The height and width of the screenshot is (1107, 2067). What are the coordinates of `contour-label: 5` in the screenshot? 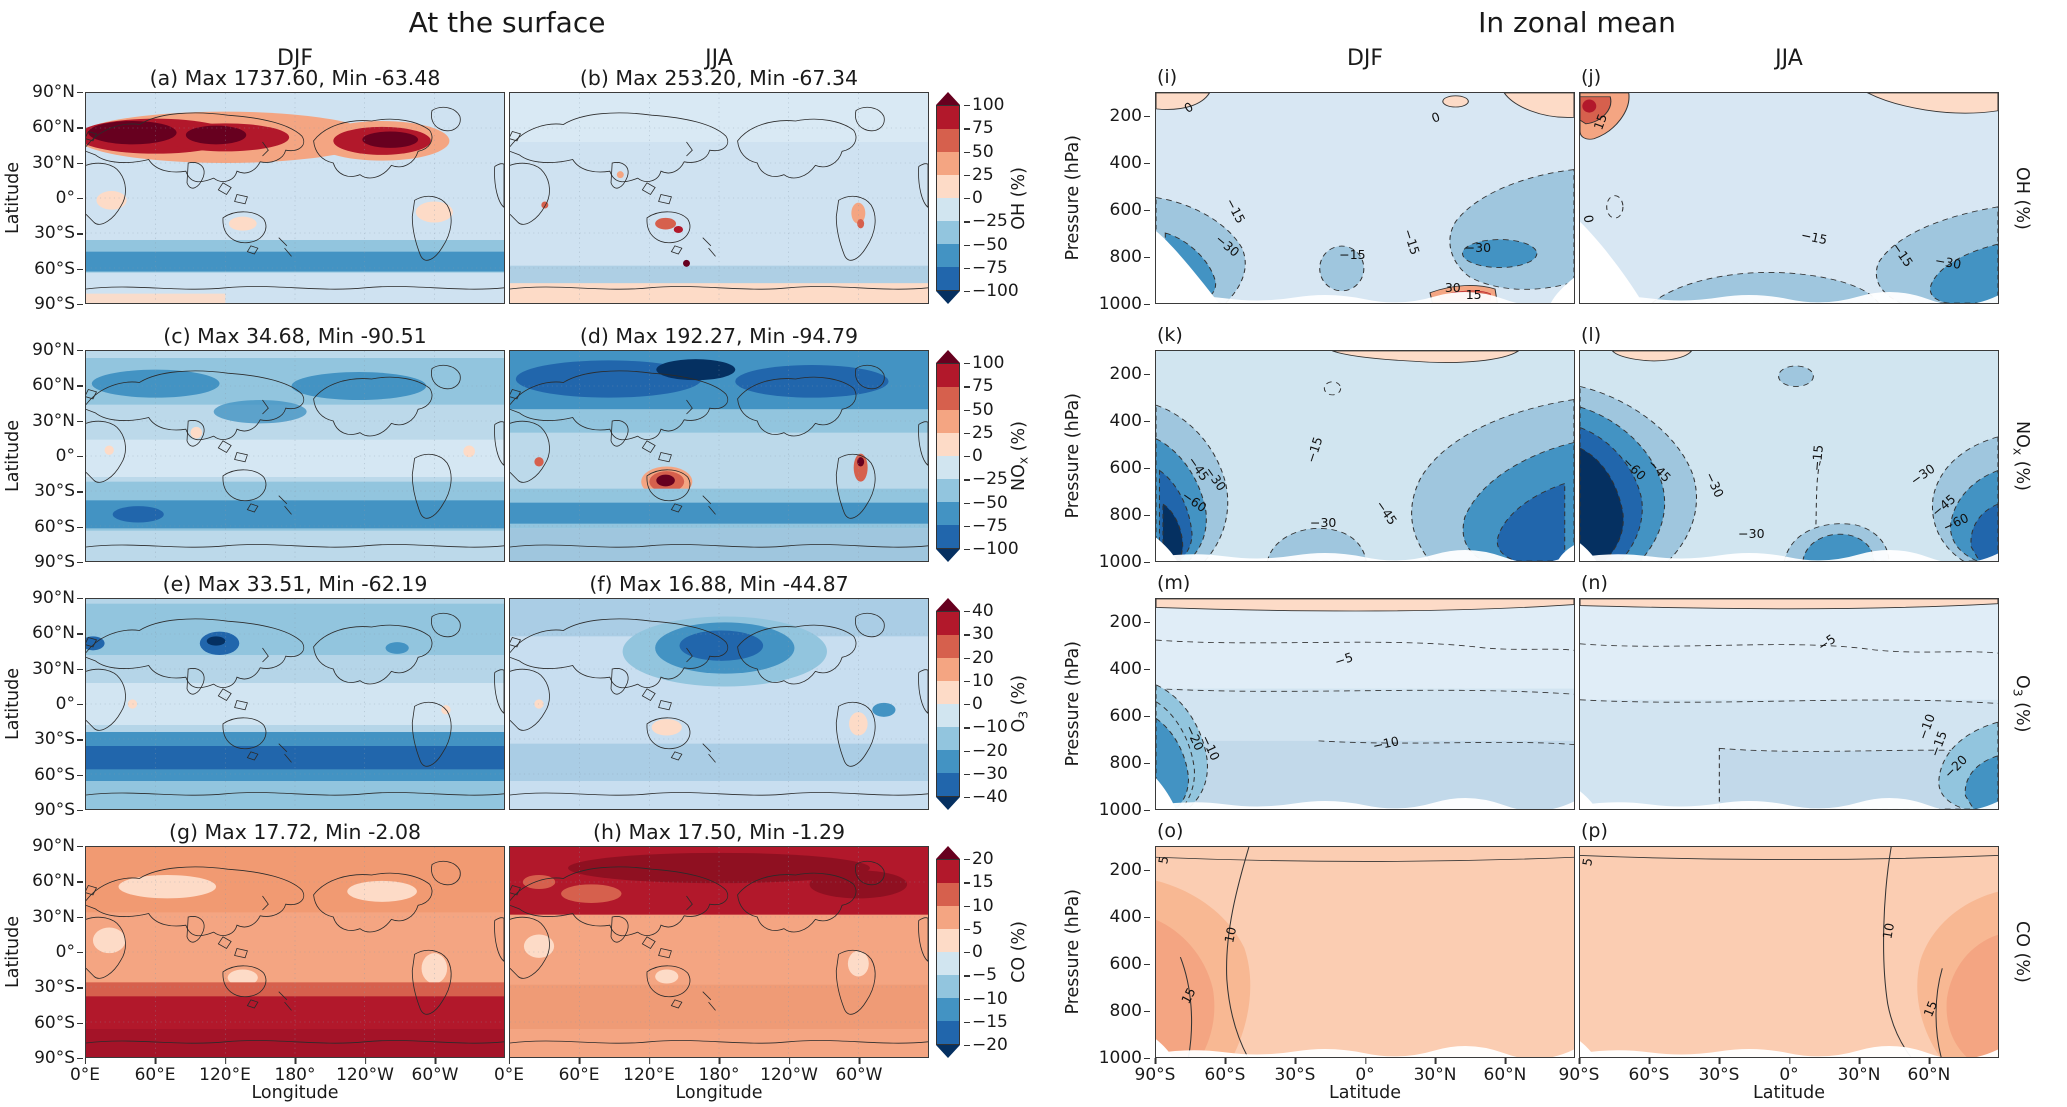 It's located at (1587, 861).